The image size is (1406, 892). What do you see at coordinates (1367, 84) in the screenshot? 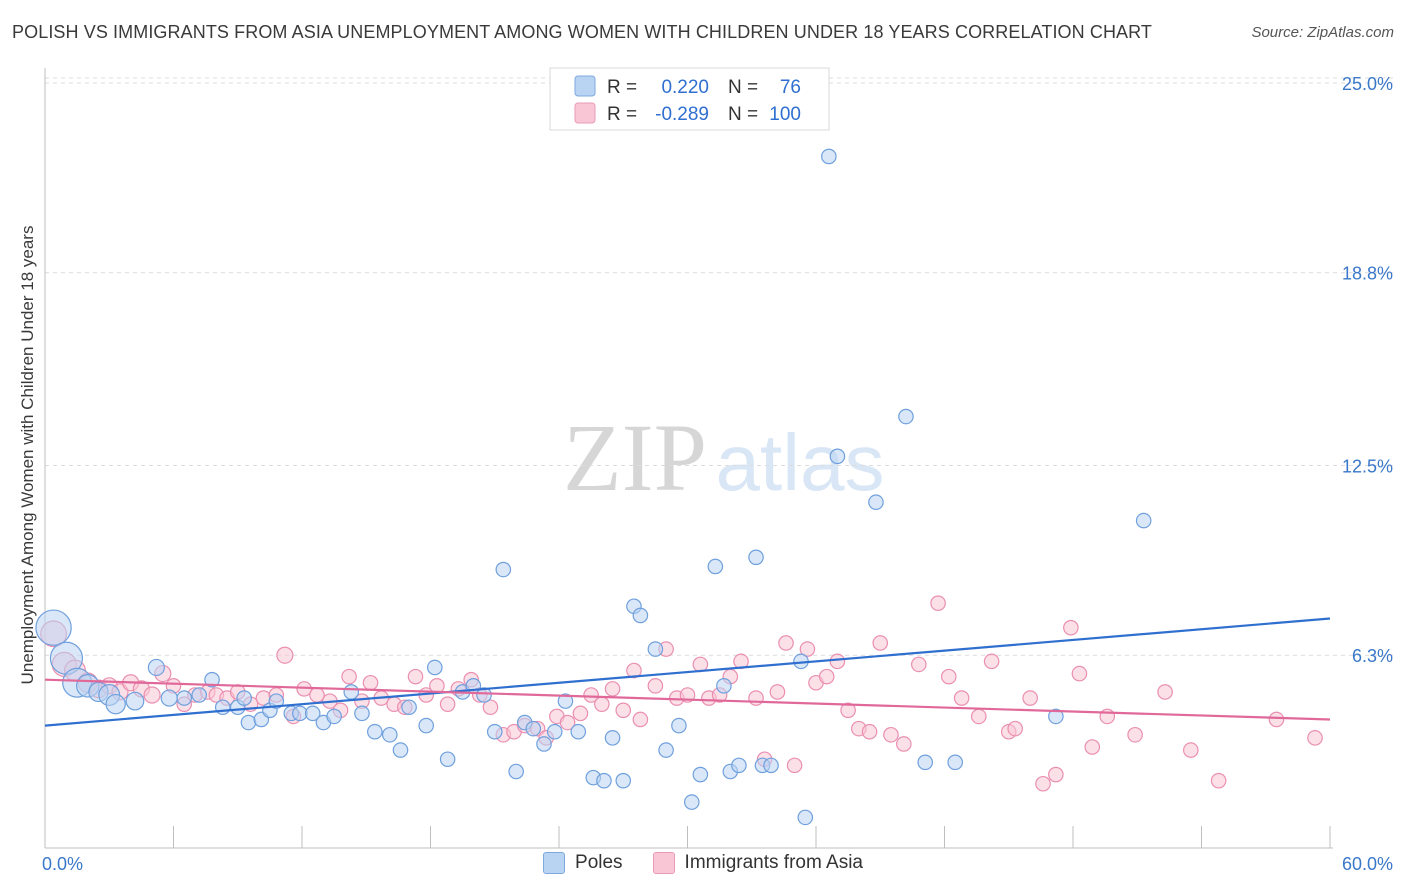
I see `y-tick-label-3: 25.0%` at bounding box center [1367, 84].